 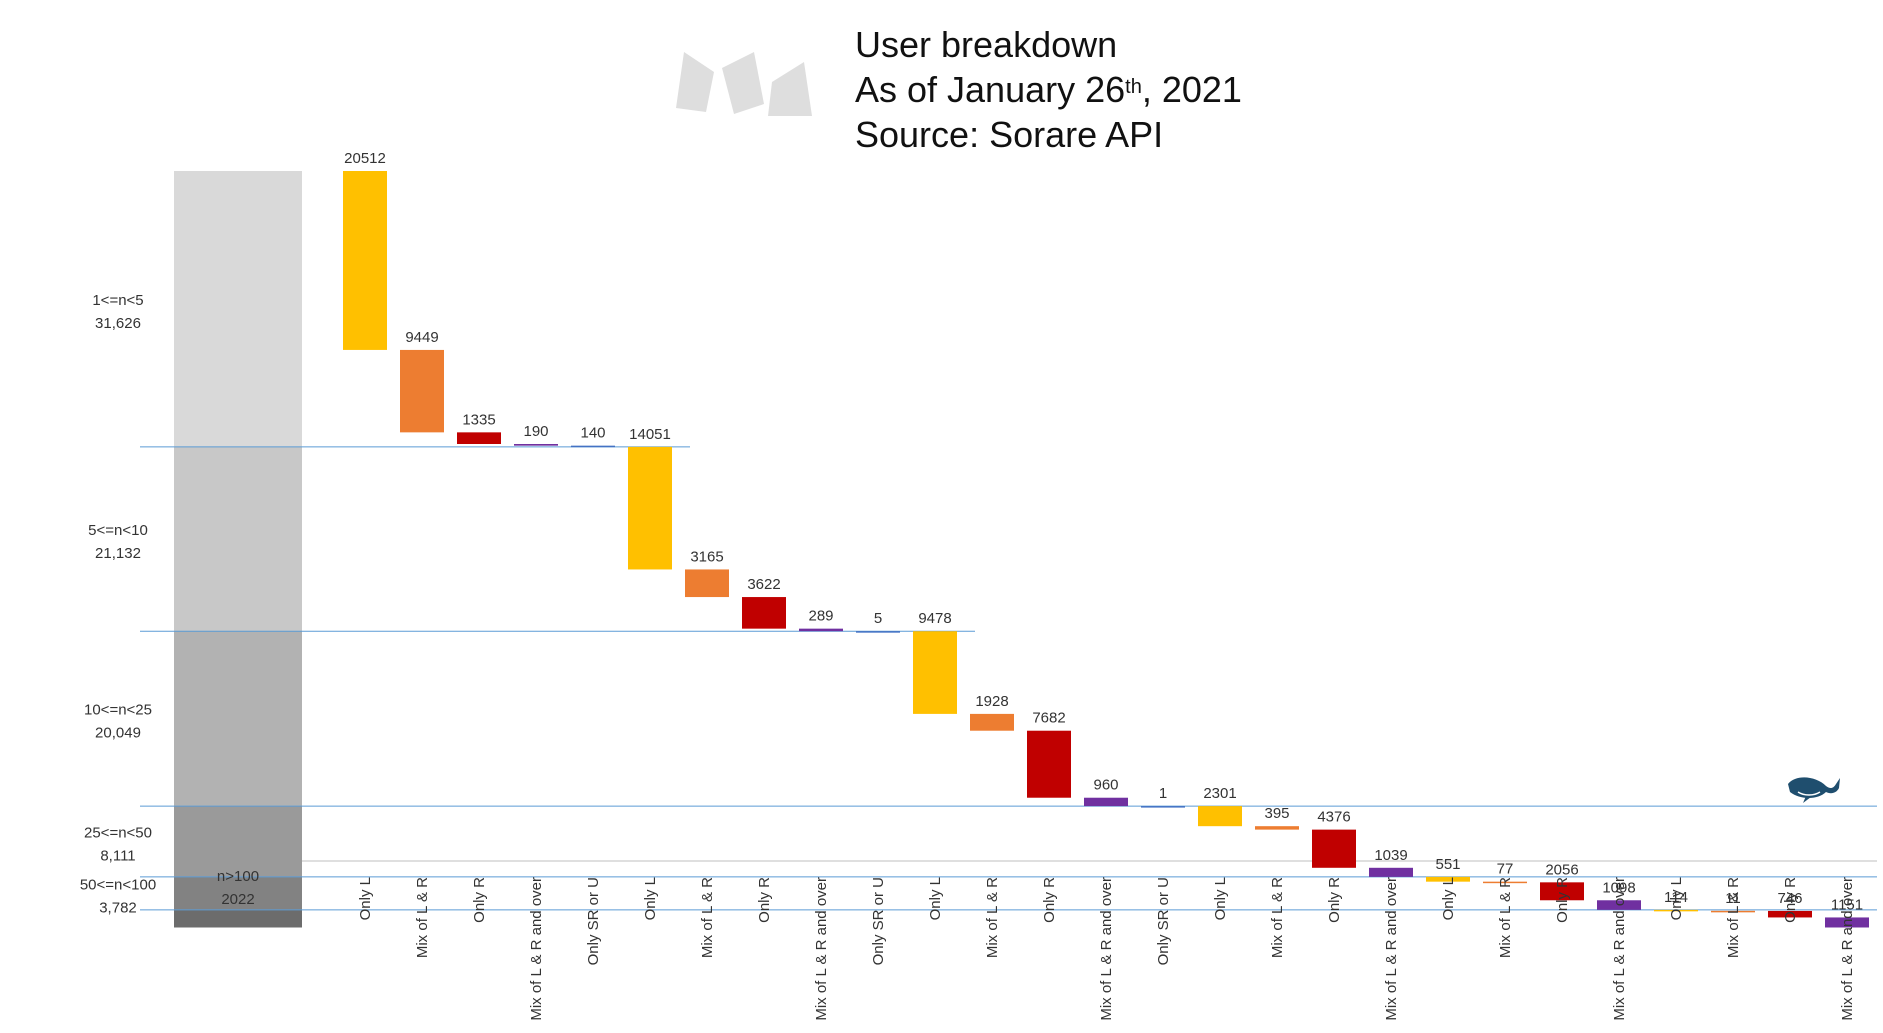 What do you see at coordinates (1390, 855) in the screenshot?
I see `data-label: 1039` at bounding box center [1390, 855].